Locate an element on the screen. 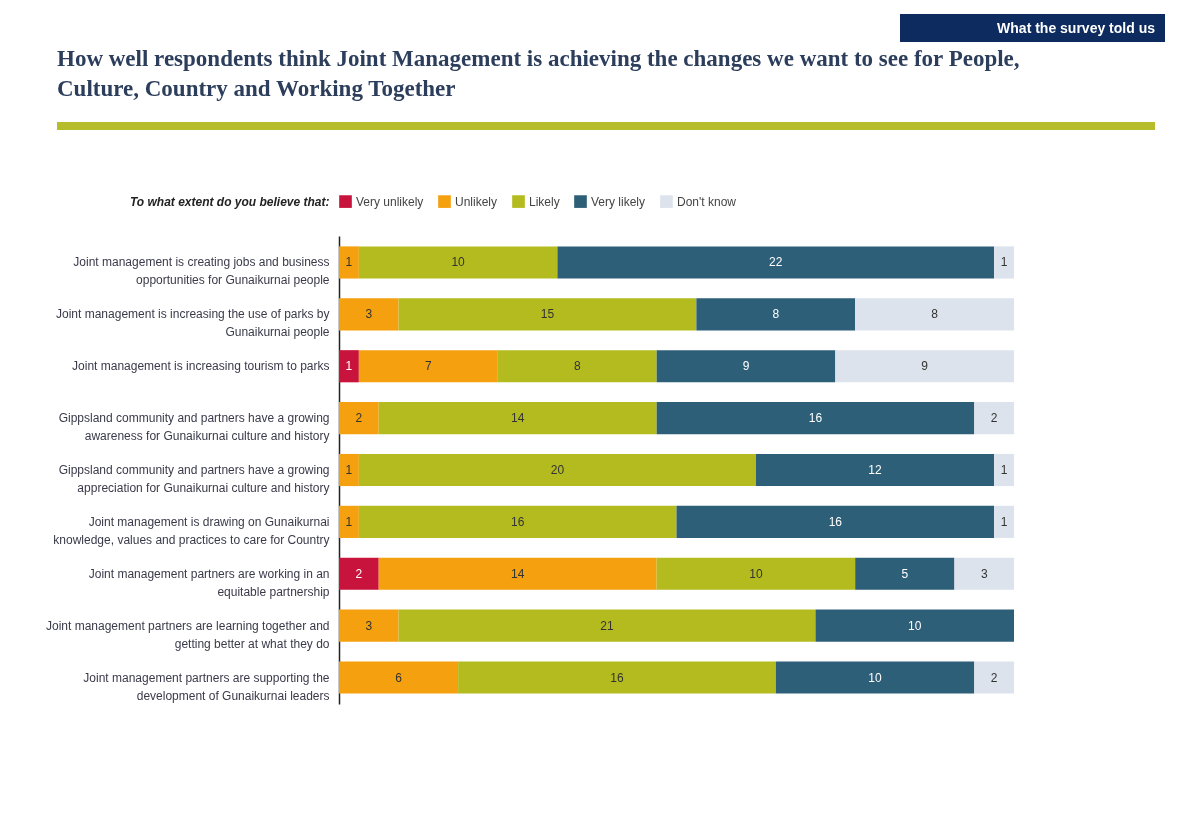 Image resolution: width=1192 pixels, height=832 pixels. y-tick-label: Joint management is increasing tourism to parks is located at coordinates (201, 366).